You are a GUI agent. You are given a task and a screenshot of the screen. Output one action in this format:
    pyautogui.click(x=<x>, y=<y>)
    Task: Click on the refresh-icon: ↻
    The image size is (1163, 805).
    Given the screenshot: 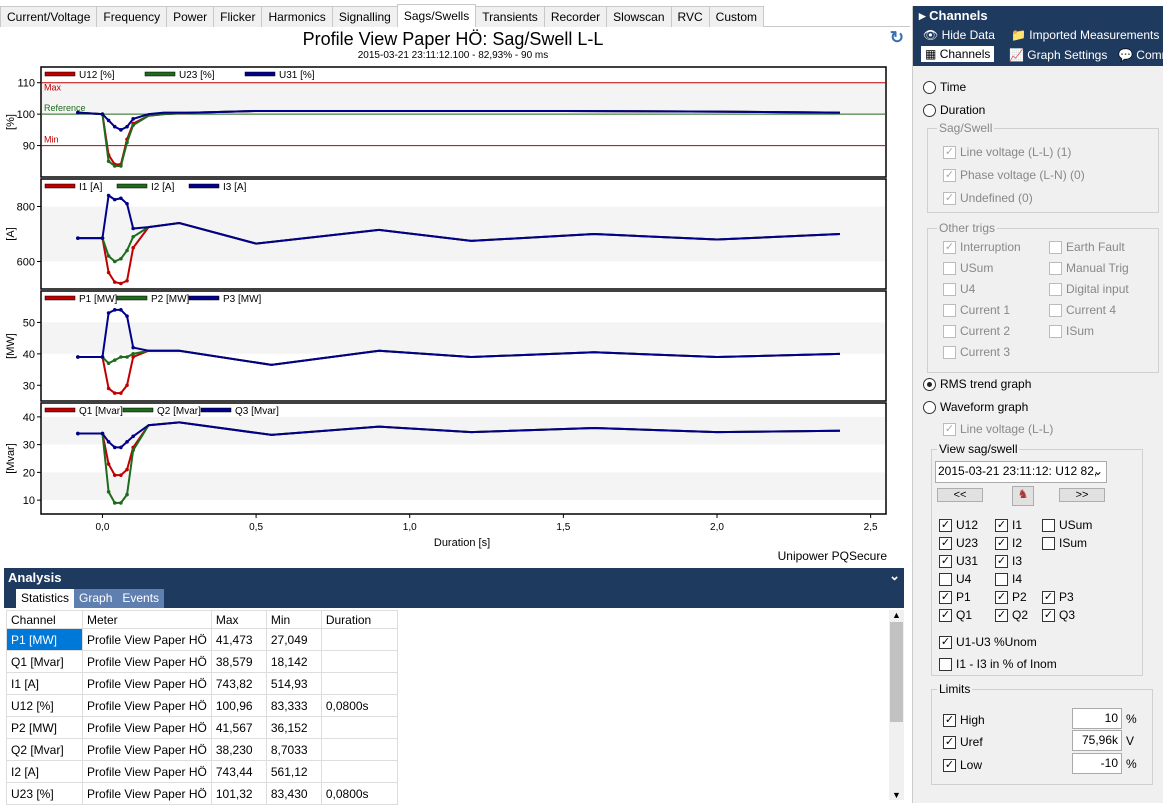 What is the action you would take?
    pyautogui.click(x=896, y=37)
    